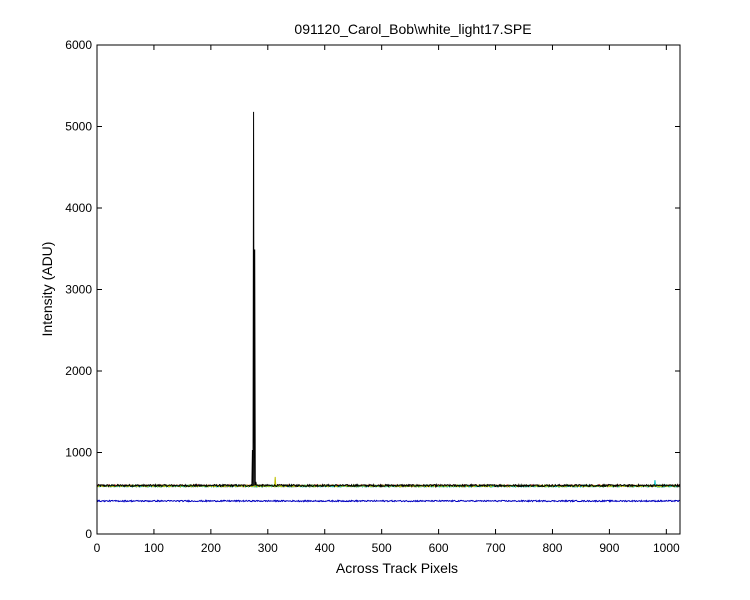  I want to click on x-axis-title: Across Track Pixels, so click(397, 568).